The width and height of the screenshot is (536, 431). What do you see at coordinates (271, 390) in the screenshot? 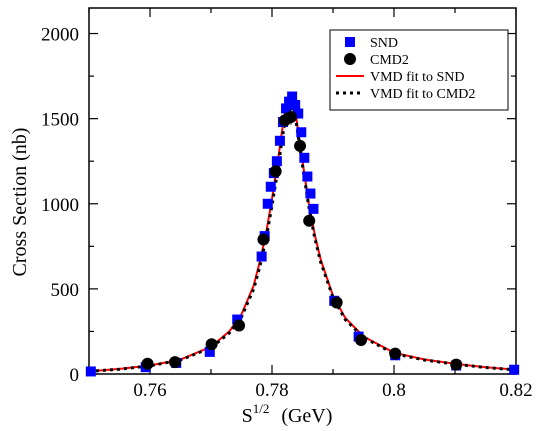
I see `x-tick-label: 0.78` at bounding box center [271, 390].